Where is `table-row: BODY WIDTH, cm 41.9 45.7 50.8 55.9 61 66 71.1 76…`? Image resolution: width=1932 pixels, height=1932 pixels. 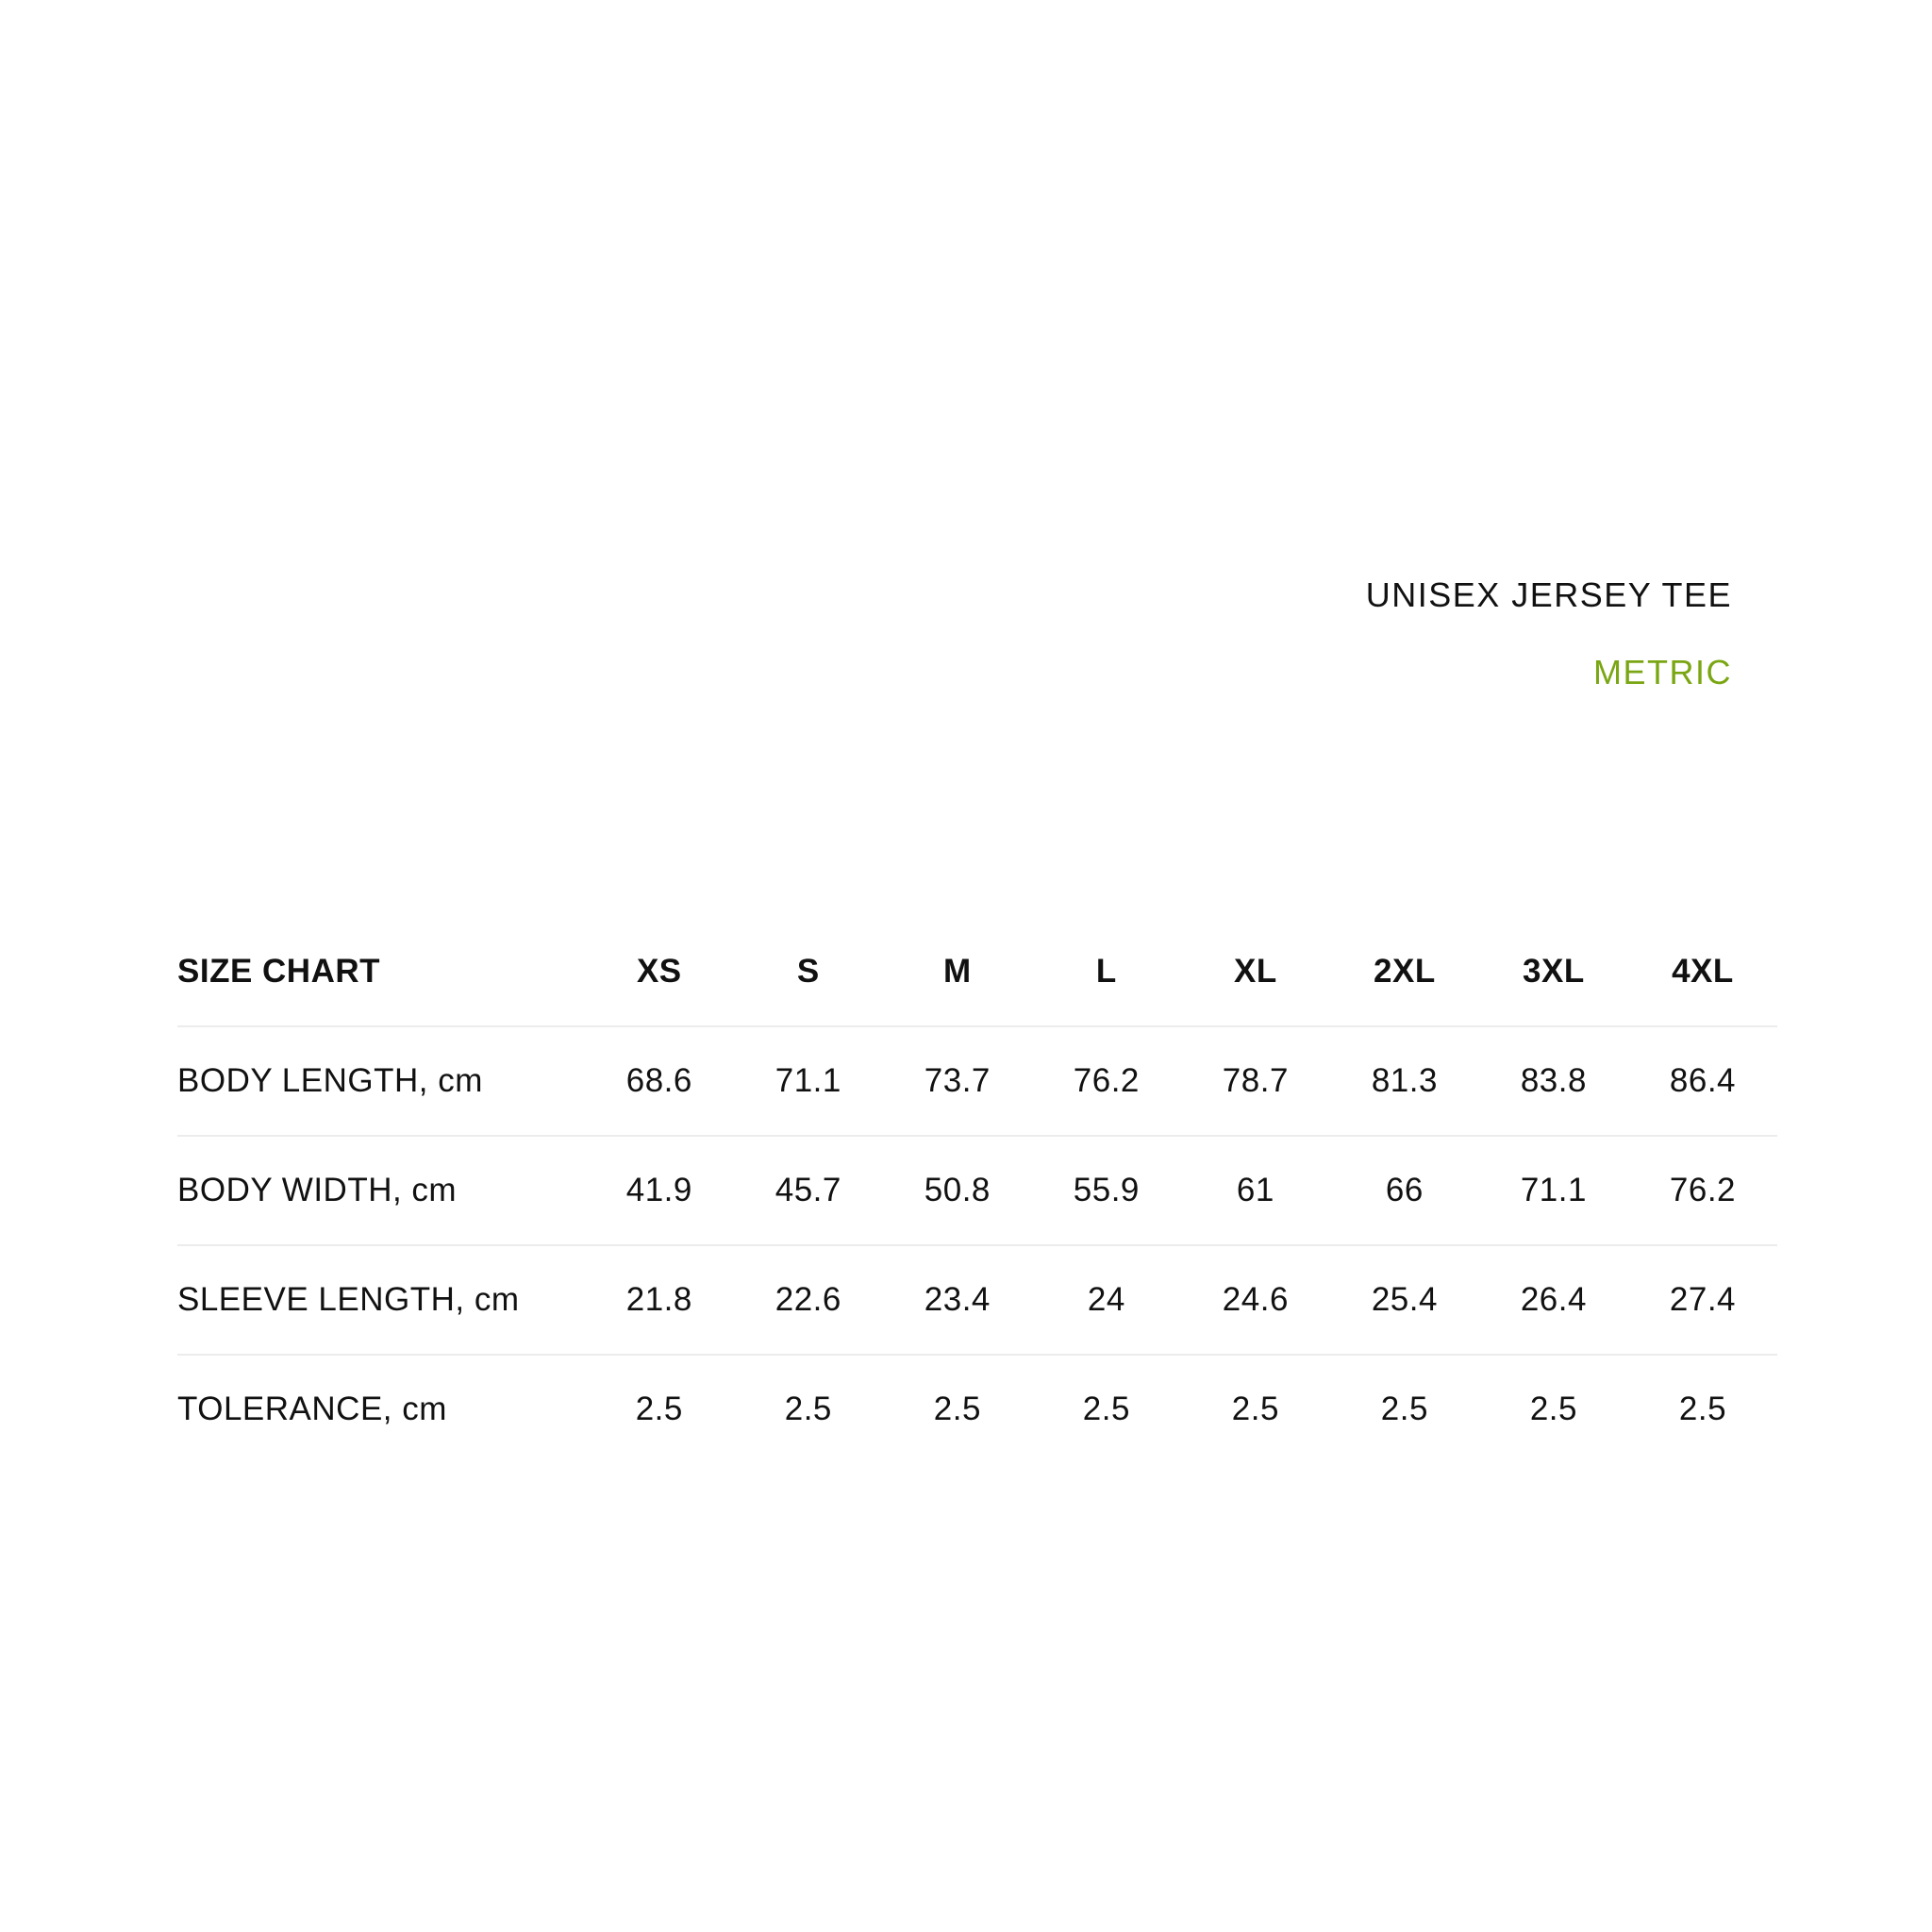
table-row: BODY WIDTH, cm 41.9 45.7 50.8 55.9 61 66 71.1 76… is located at coordinates (977, 1190).